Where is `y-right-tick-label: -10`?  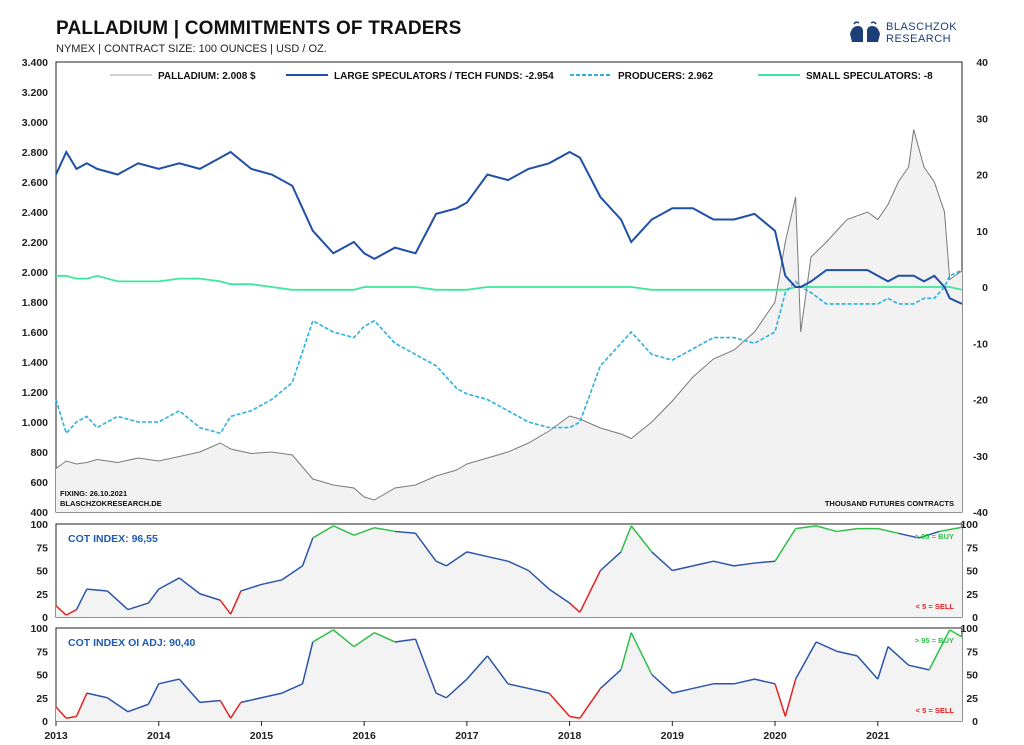 y-right-tick-label: -10 is located at coordinates (980, 344).